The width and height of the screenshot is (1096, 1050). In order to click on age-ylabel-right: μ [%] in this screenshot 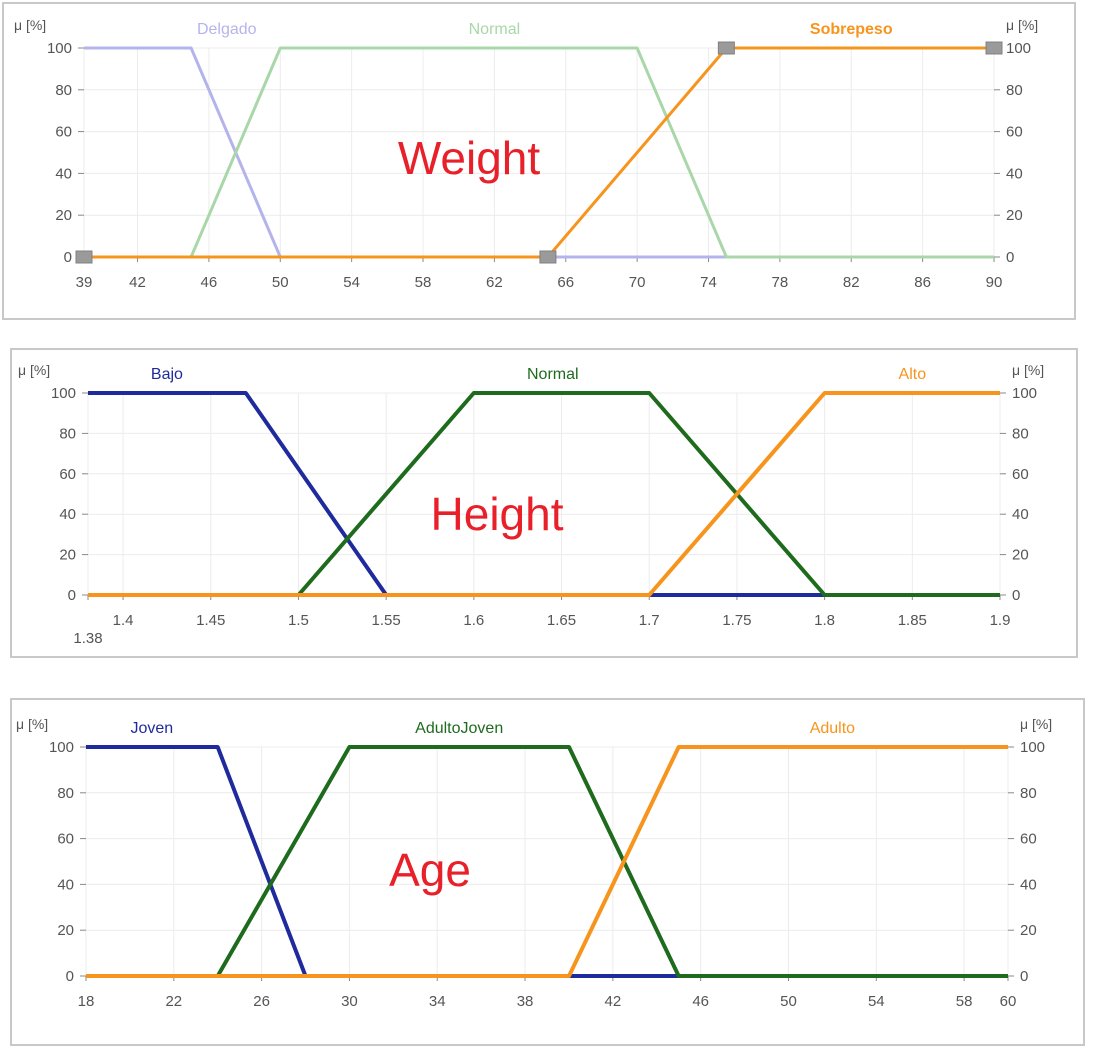, I will do `click(1036, 724)`.